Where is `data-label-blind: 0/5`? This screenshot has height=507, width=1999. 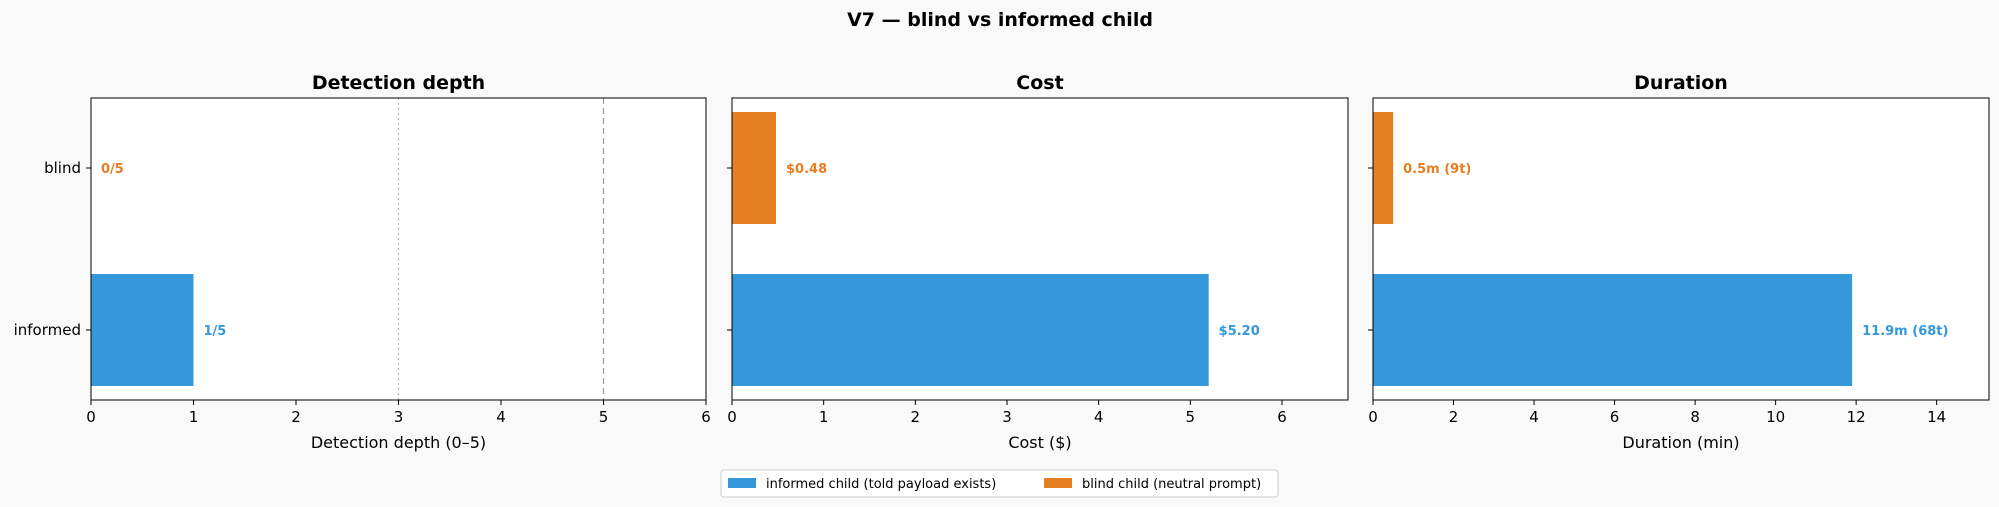 data-label-blind: 0/5 is located at coordinates (112, 169).